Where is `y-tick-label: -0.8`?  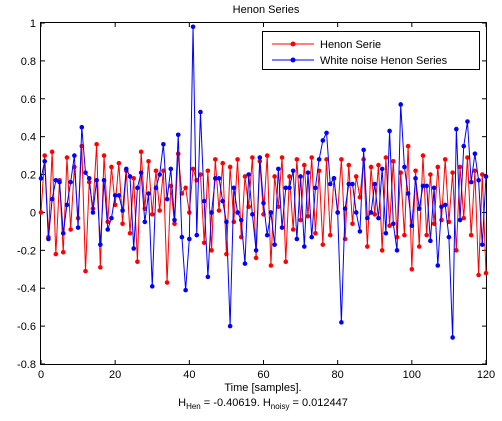 y-tick-label: -0.8 is located at coordinates (26, 365).